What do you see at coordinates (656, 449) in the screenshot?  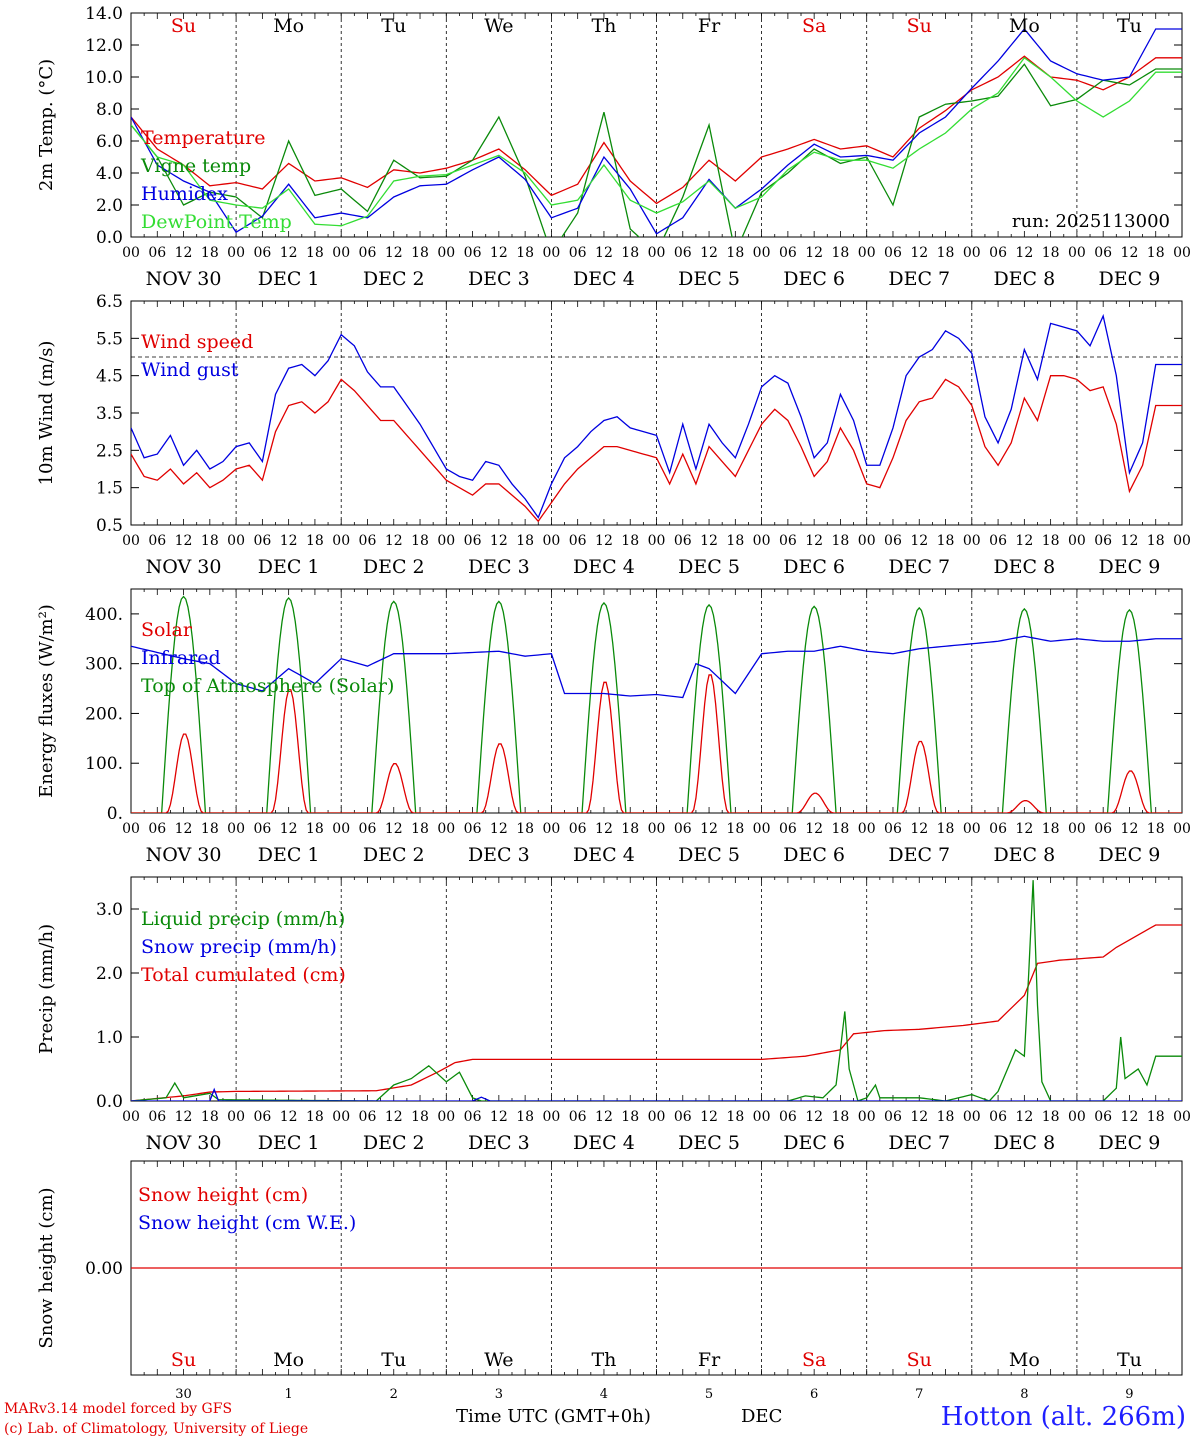 I see `wind-speed-line` at bounding box center [656, 449].